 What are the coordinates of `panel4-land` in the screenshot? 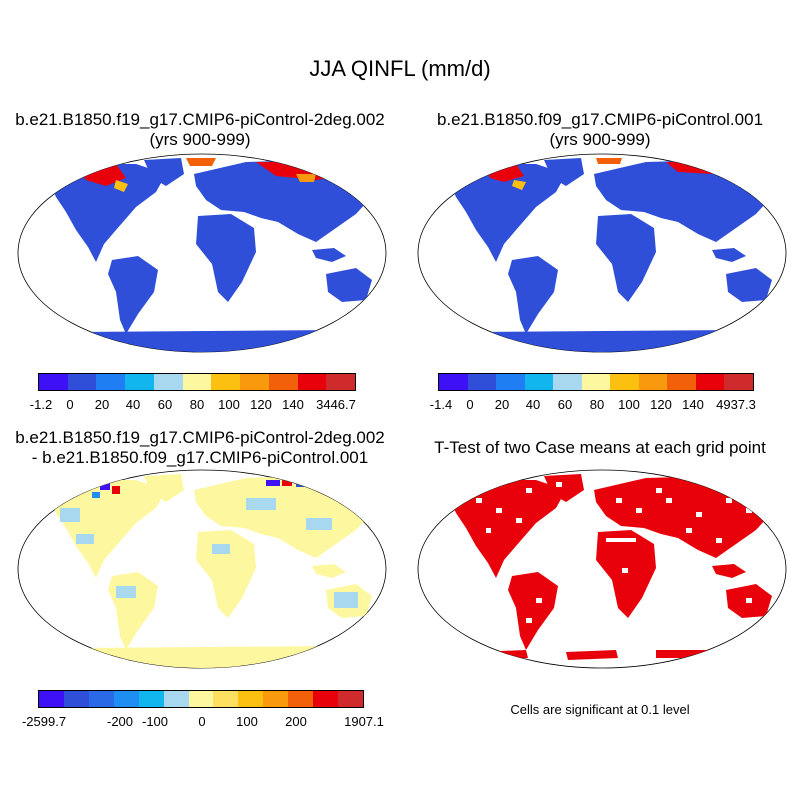 It's located at (611, 567).